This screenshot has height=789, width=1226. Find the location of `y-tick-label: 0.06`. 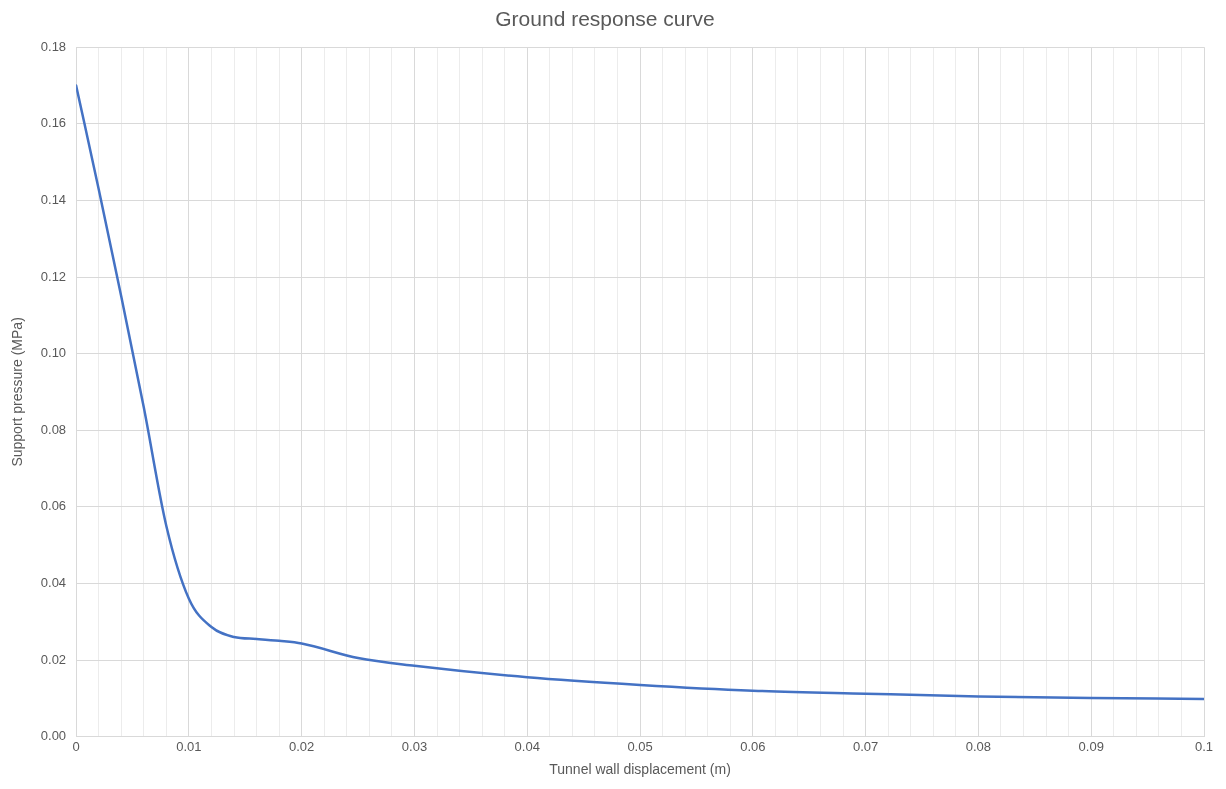

y-tick-label: 0.06 is located at coordinates (53, 506).